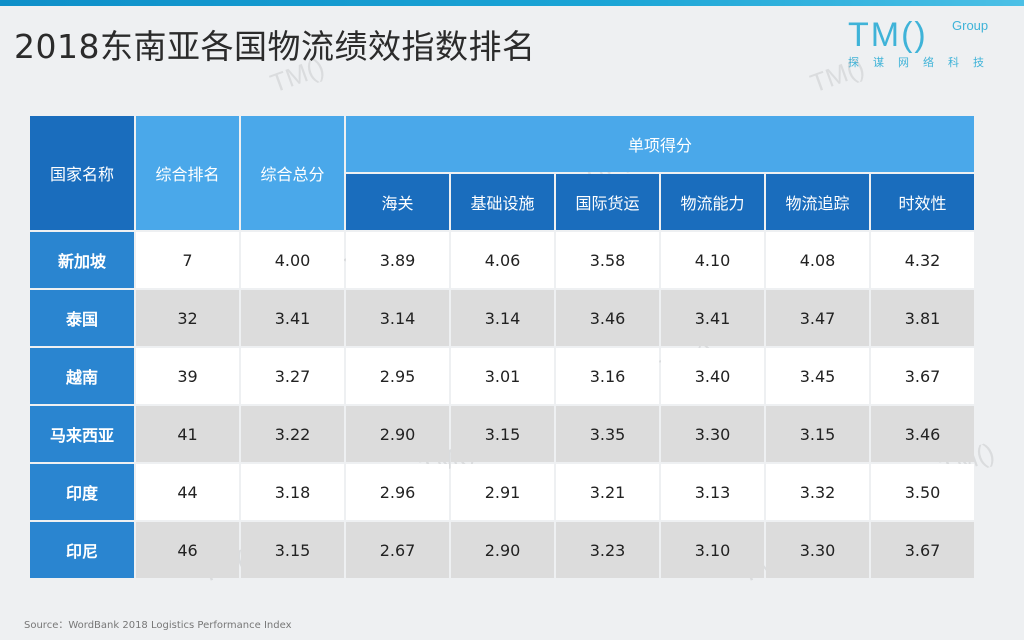  Describe the element at coordinates (888, 35) in the screenshot. I see `logo-mark: TM()` at that location.